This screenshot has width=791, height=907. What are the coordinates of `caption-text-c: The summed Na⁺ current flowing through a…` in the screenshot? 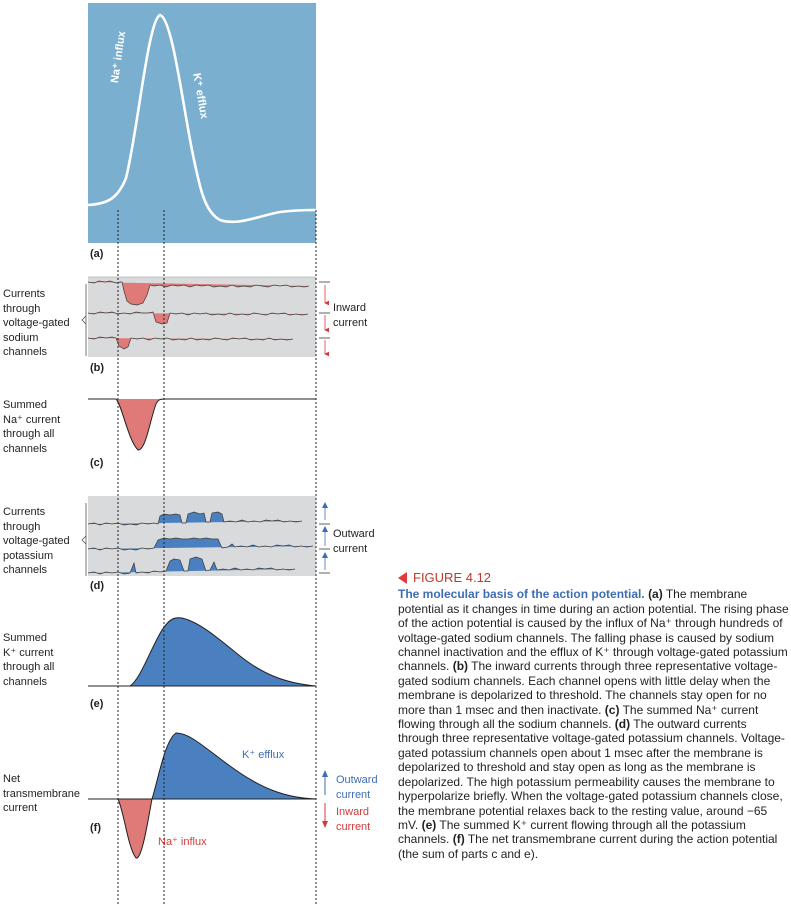 It's located at (578, 717).